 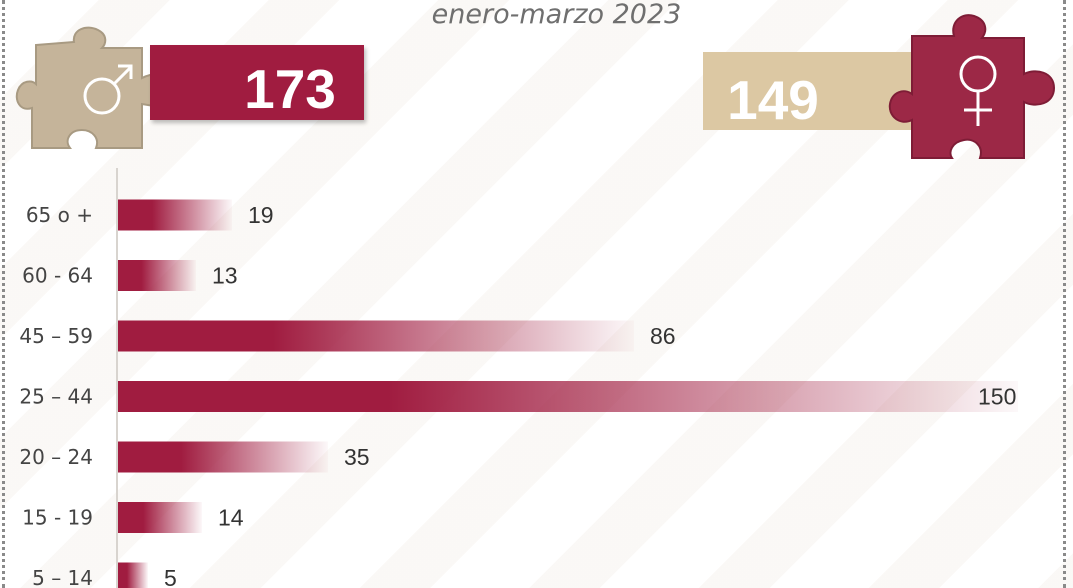 I want to click on female-puzzle-icon, so click(x=972, y=86).